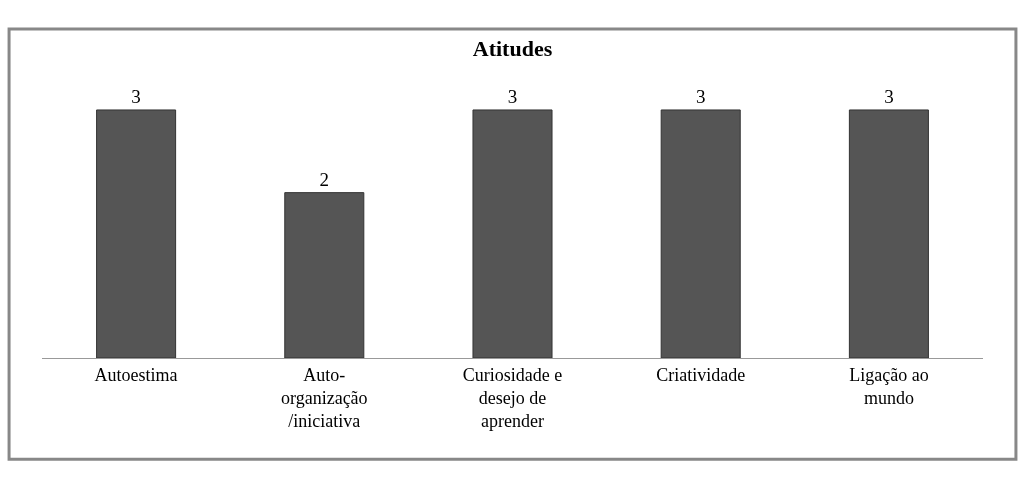 This screenshot has height=478, width=1025. Describe the element at coordinates (324, 179) in the screenshot. I see `data-label: 2` at that location.